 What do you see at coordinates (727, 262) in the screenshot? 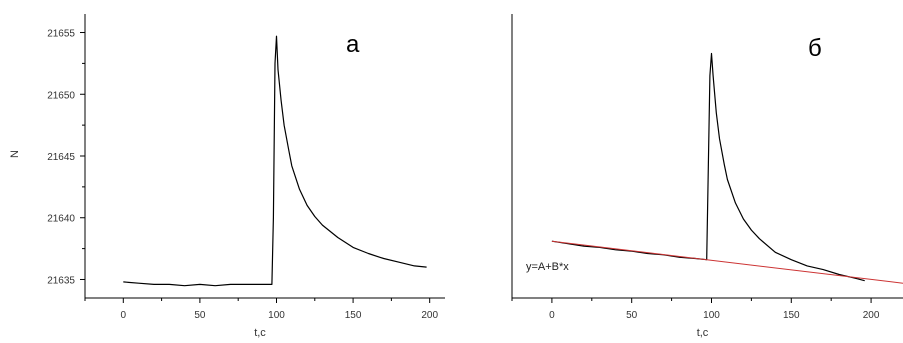
I see `fit-line` at bounding box center [727, 262].